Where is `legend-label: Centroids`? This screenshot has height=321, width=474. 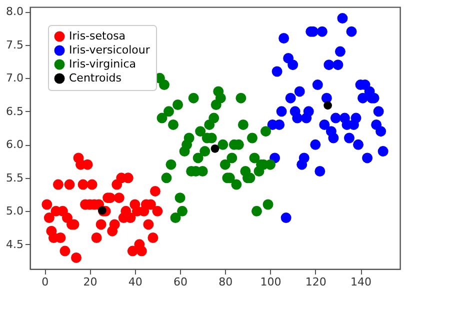
legend-label: Centroids is located at coordinates (95, 78).